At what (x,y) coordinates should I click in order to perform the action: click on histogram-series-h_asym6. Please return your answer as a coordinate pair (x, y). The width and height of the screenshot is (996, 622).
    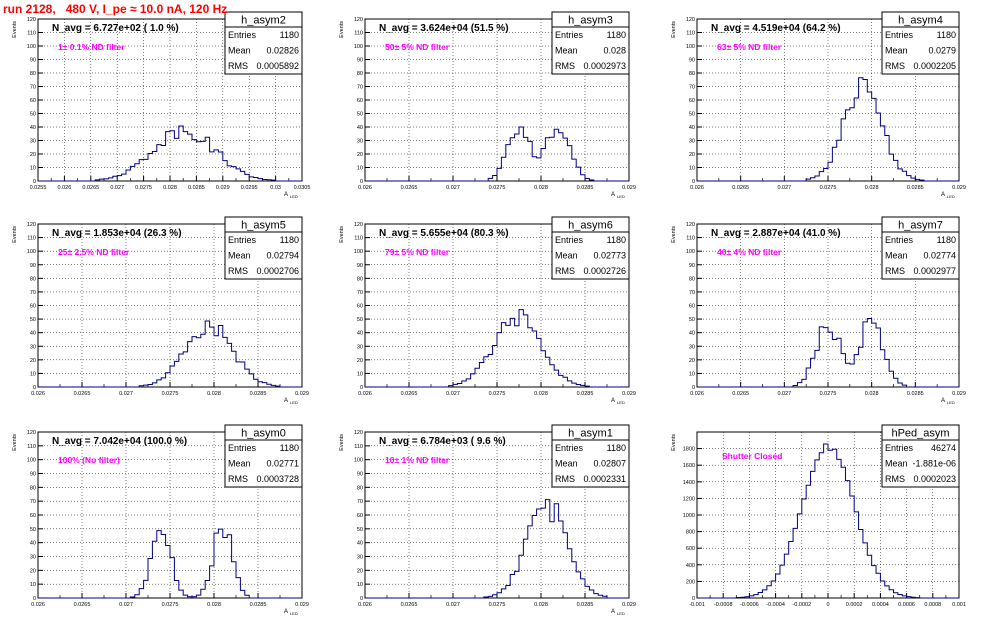
    Looking at the image, I should click on (497, 348).